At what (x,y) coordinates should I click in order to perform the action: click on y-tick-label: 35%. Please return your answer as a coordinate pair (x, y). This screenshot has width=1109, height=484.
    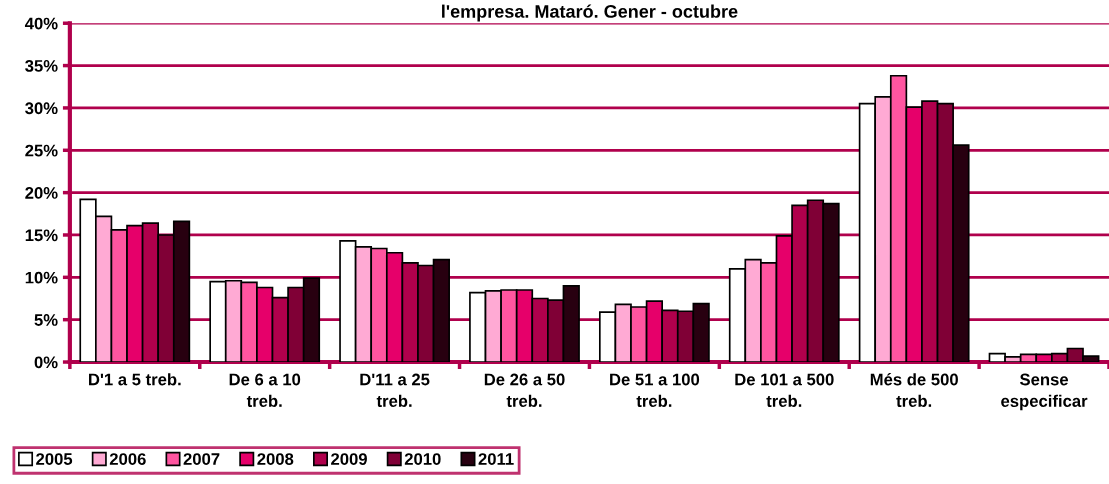
    Looking at the image, I should click on (41, 65).